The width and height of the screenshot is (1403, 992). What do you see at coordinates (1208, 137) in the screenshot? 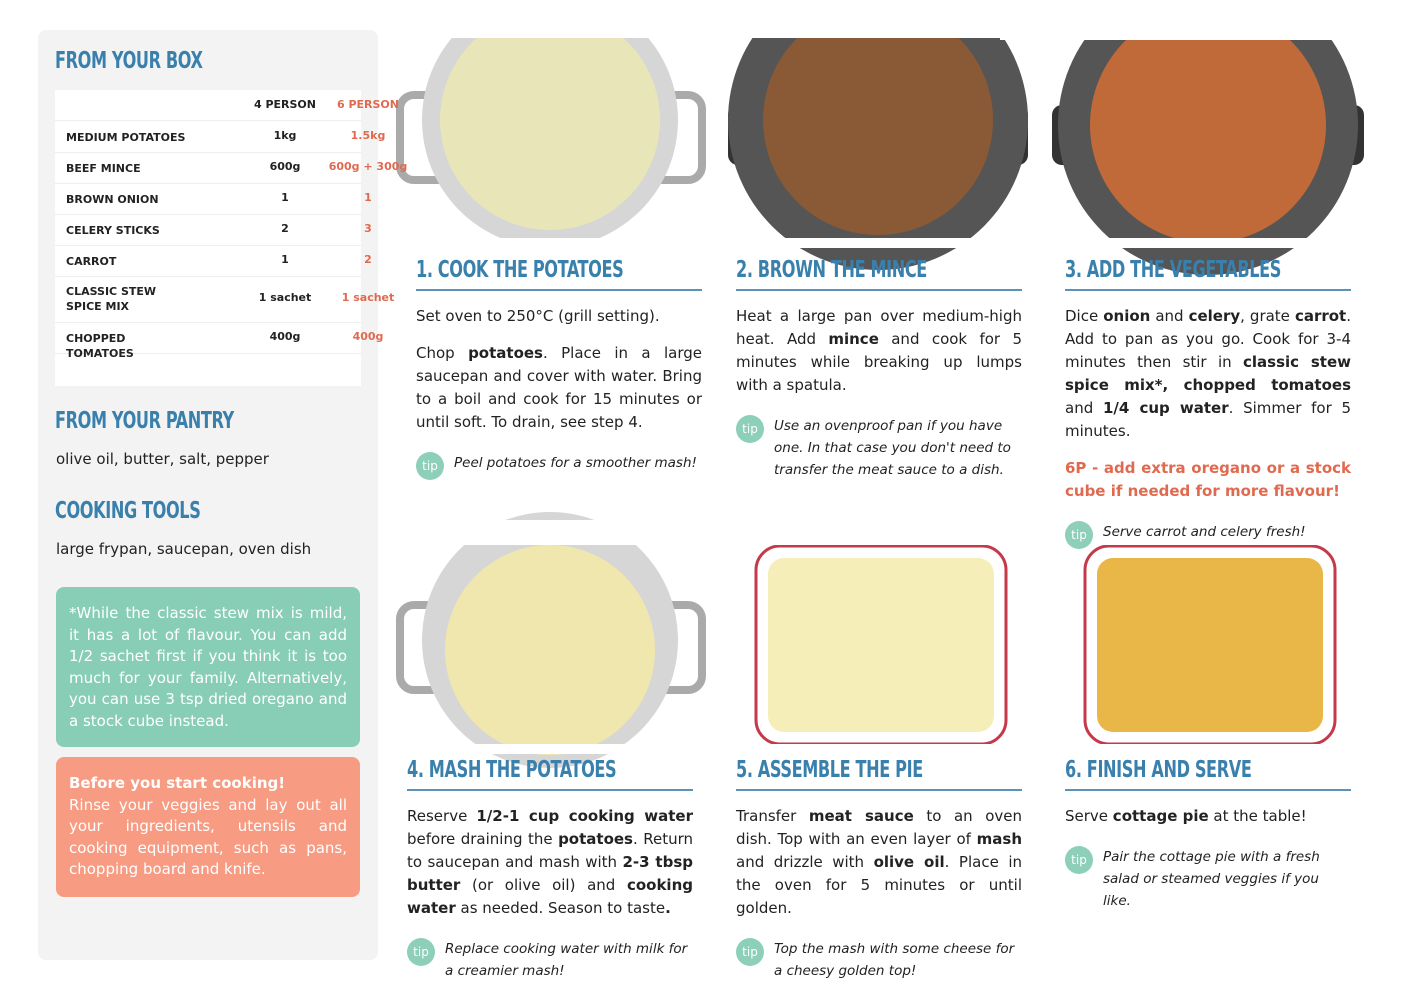
I see `photo-pan-vegetables` at bounding box center [1208, 137].